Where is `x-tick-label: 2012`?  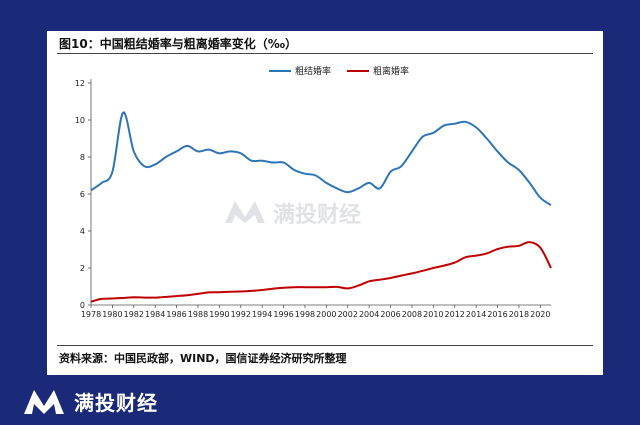 x-tick-label: 2012 is located at coordinates (455, 314).